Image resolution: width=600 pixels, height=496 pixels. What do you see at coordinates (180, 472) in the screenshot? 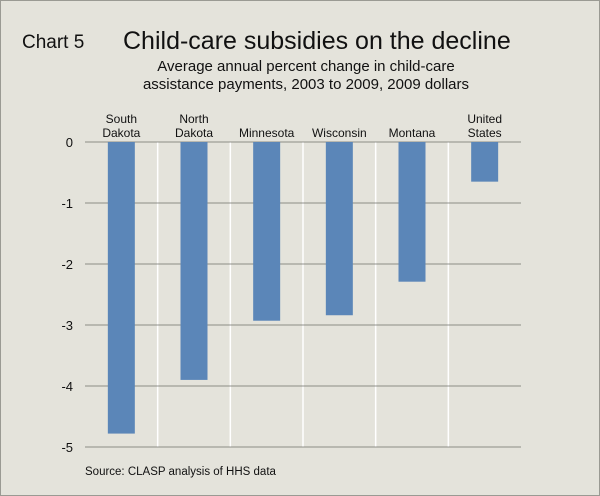
I see `source-note: Source: CLASP analysis of HHS data` at bounding box center [180, 472].